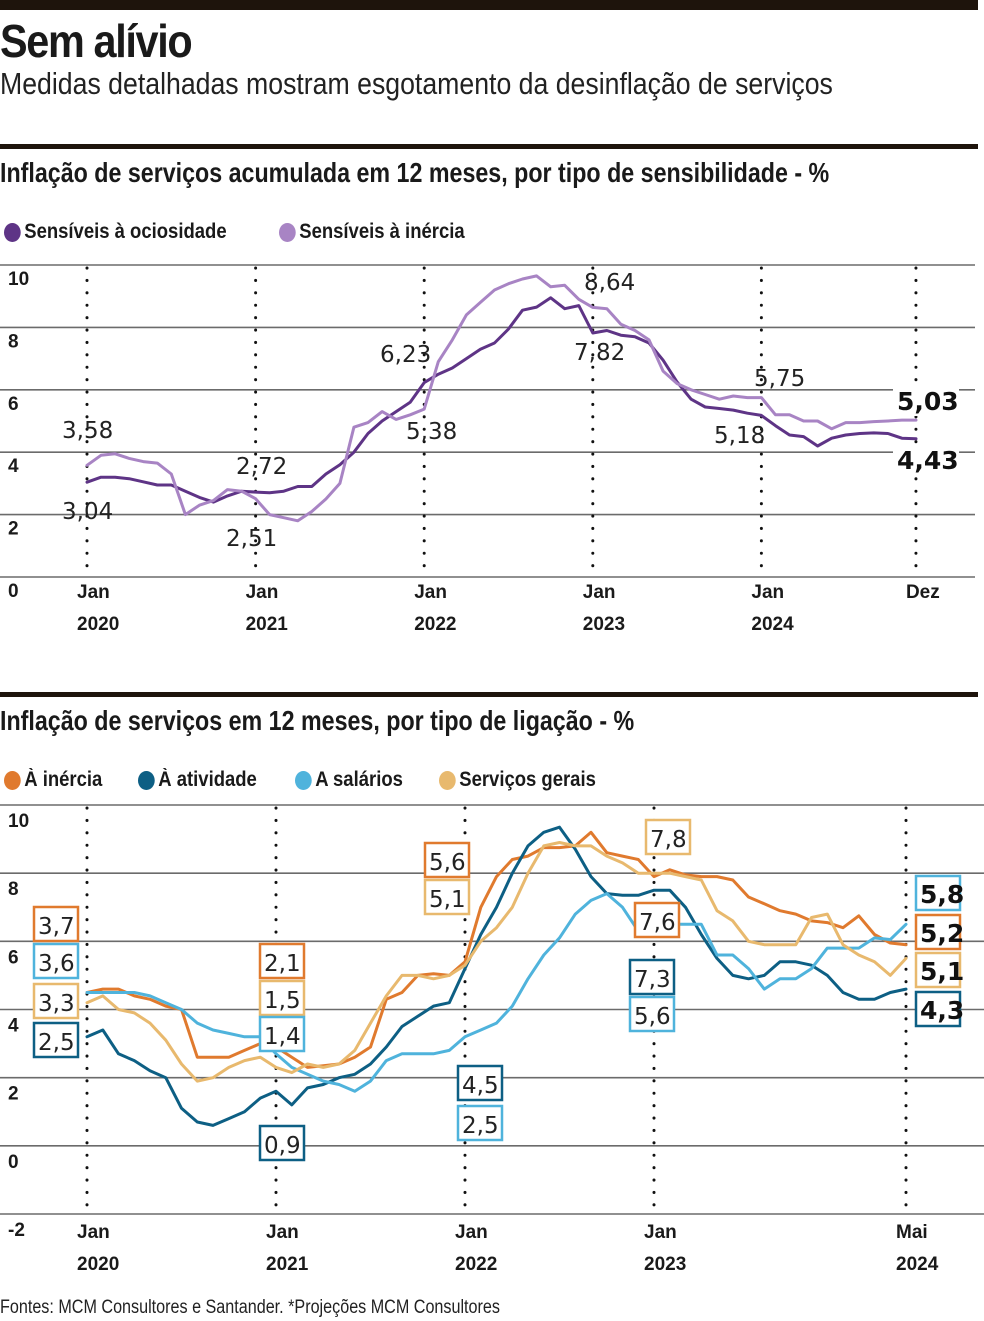 The width and height of the screenshot is (984, 1321). What do you see at coordinates (926, 401) in the screenshot?
I see `data-label-bg` at bounding box center [926, 401].